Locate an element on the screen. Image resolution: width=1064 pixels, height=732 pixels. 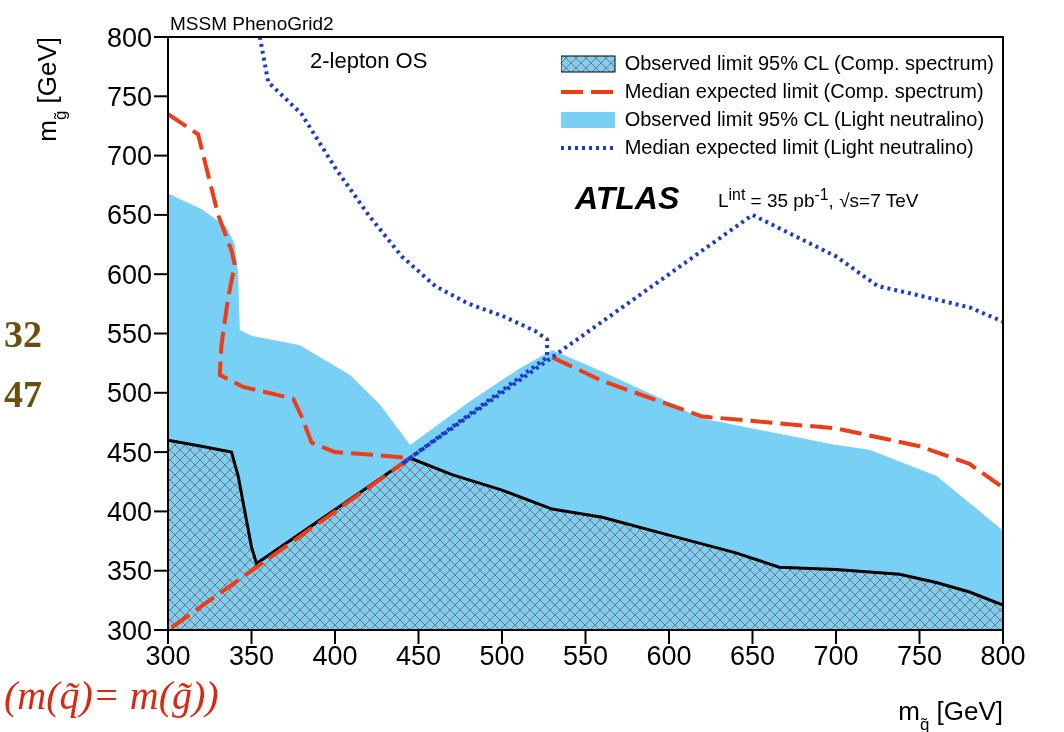
y-tick-label: 800 is located at coordinates (129, 37).